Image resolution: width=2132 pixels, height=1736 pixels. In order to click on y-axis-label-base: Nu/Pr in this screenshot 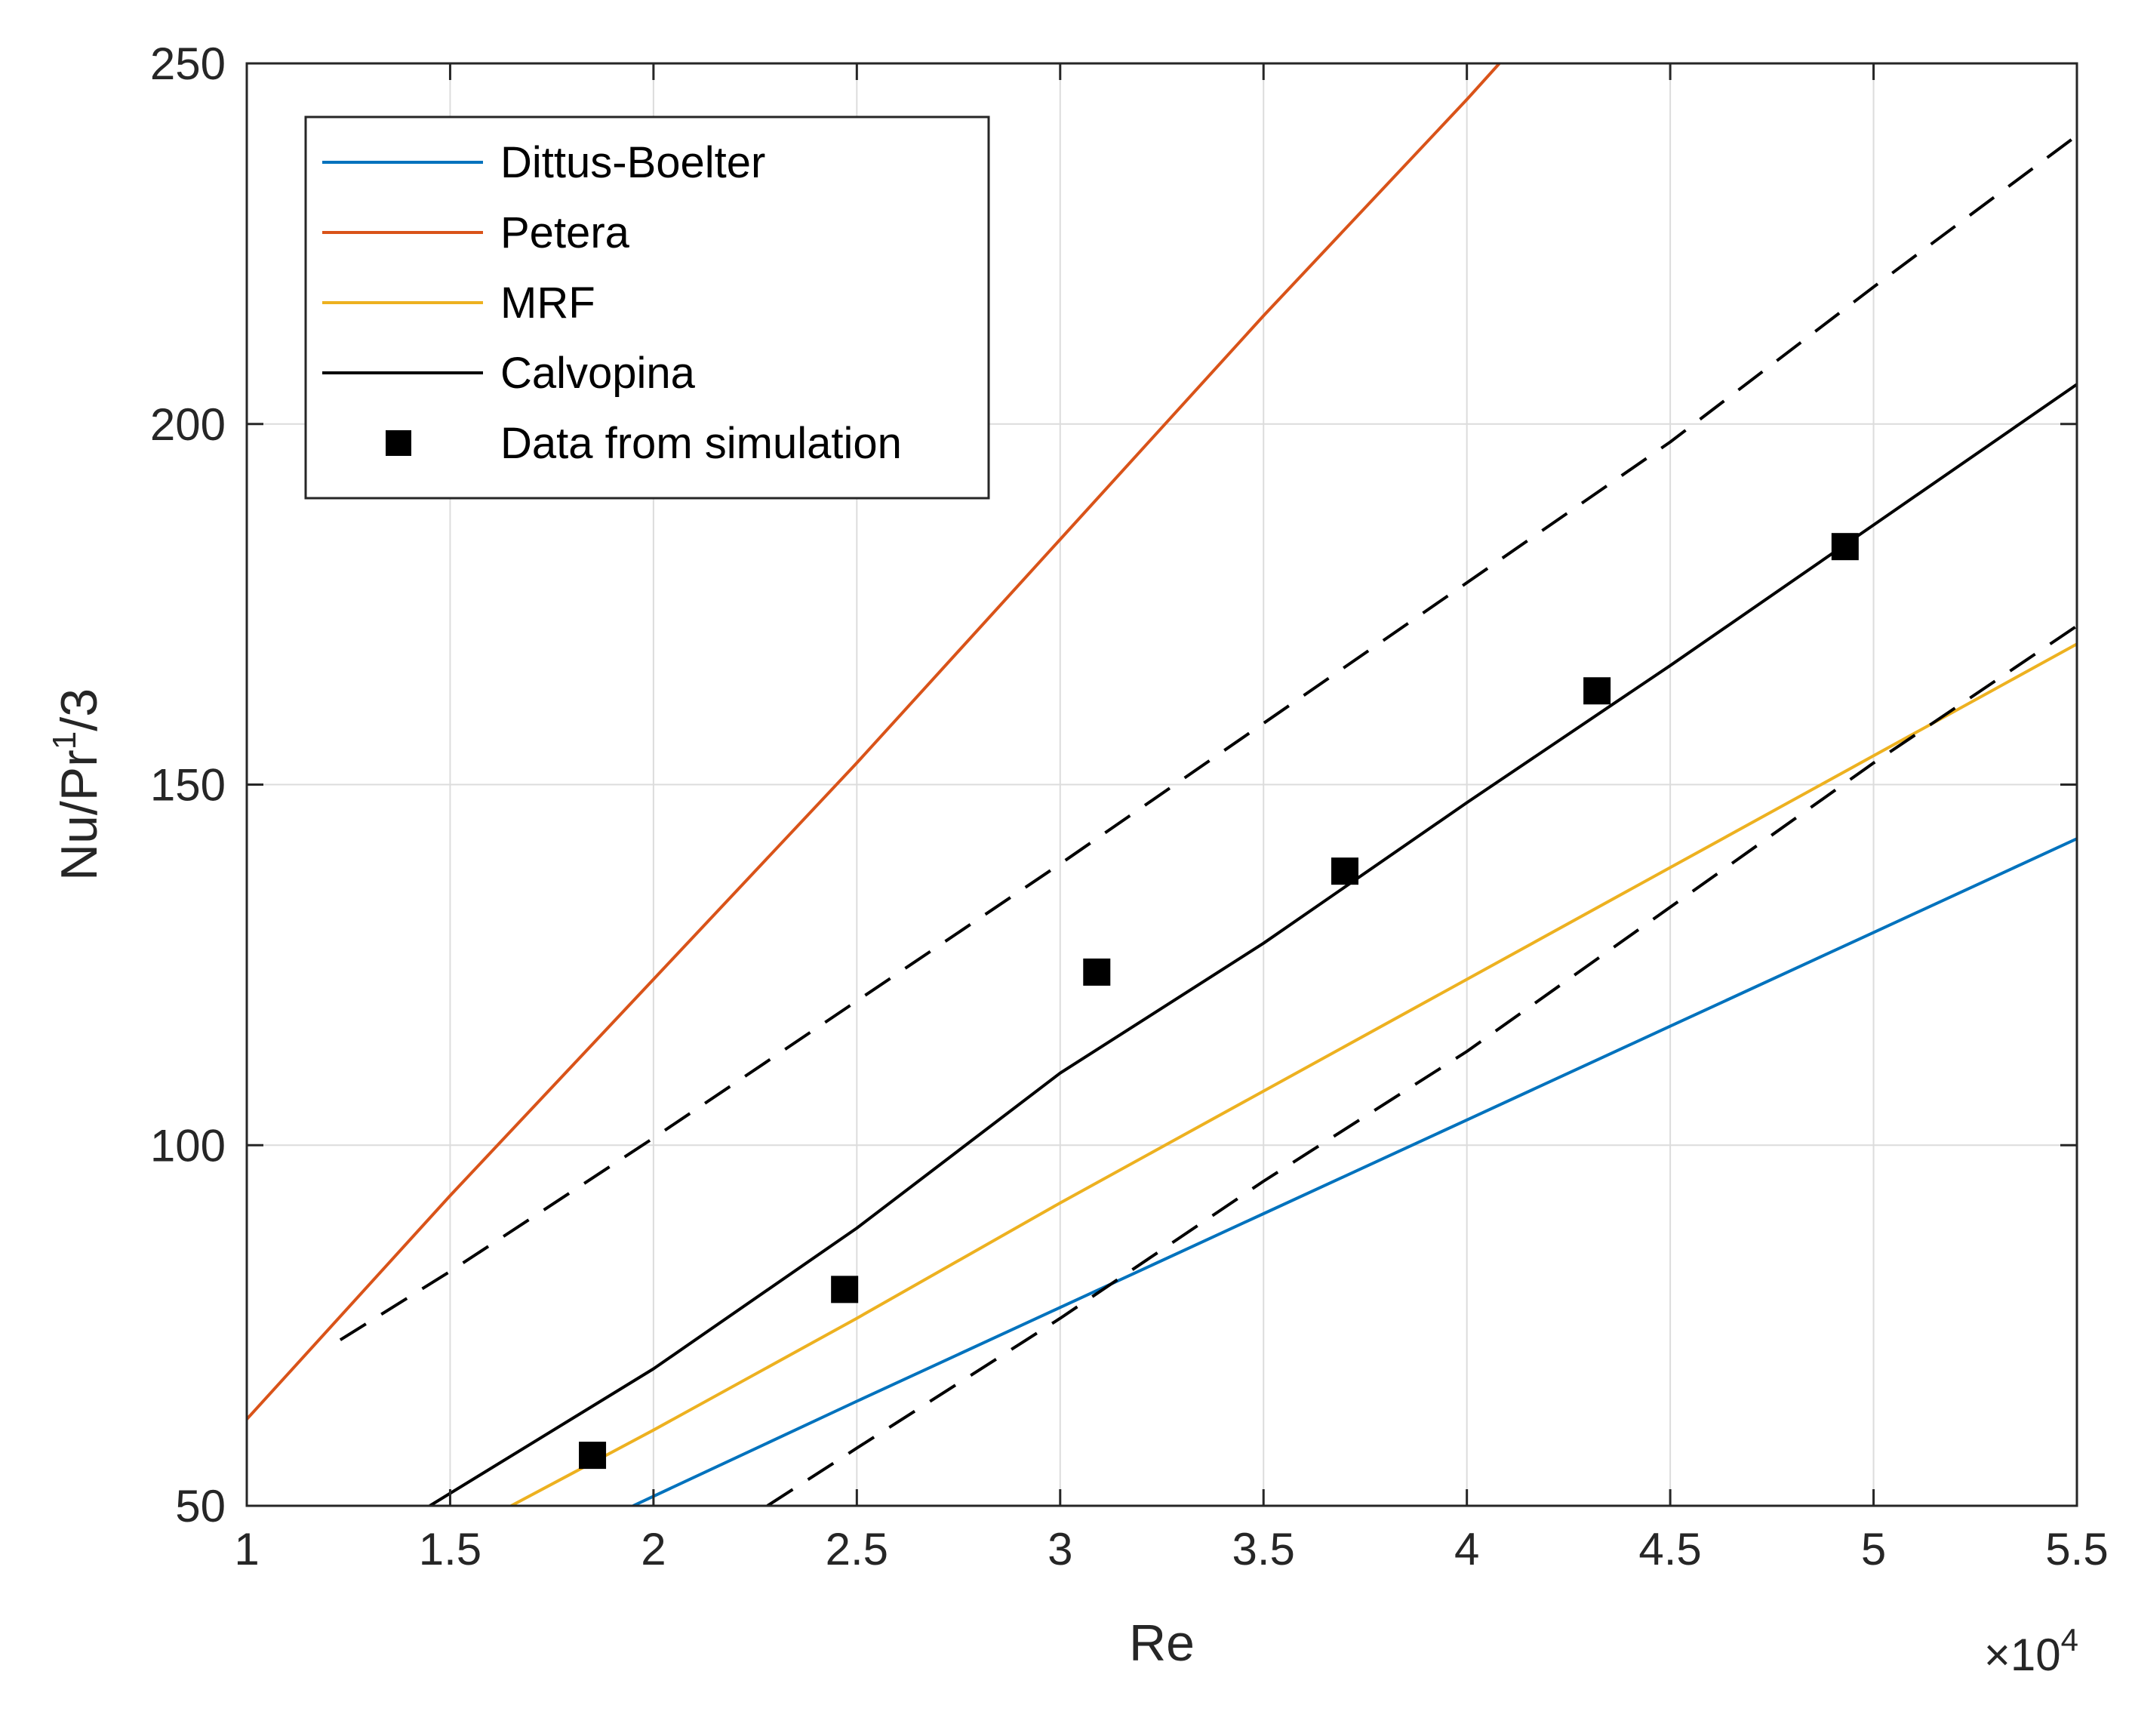, I will do `click(79, 815)`.